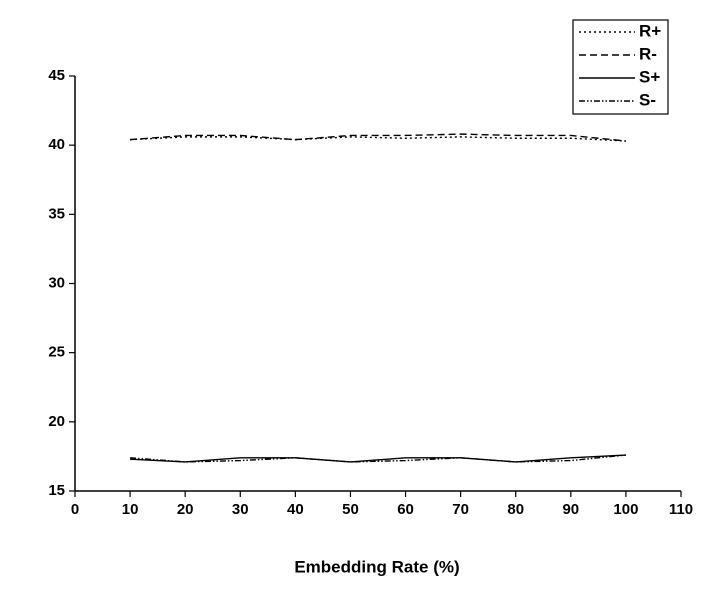  What do you see at coordinates (240, 509) in the screenshot?
I see `x-tick-label: 30` at bounding box center [240, 509].